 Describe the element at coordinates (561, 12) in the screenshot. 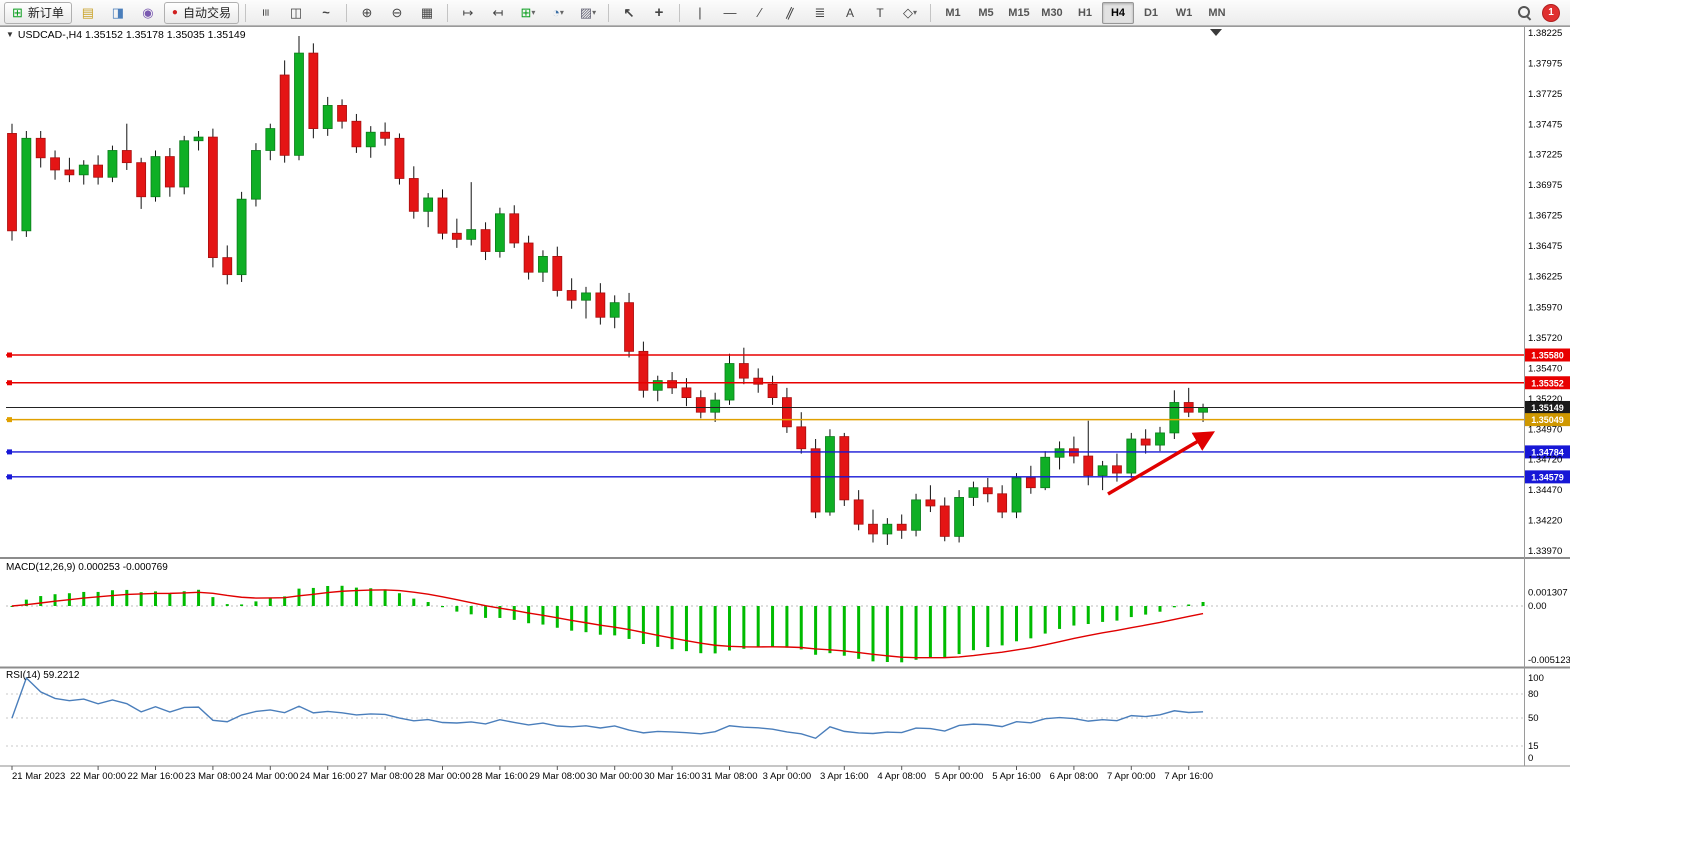

I see `dropdown-caret-icon: ▾` at that location.